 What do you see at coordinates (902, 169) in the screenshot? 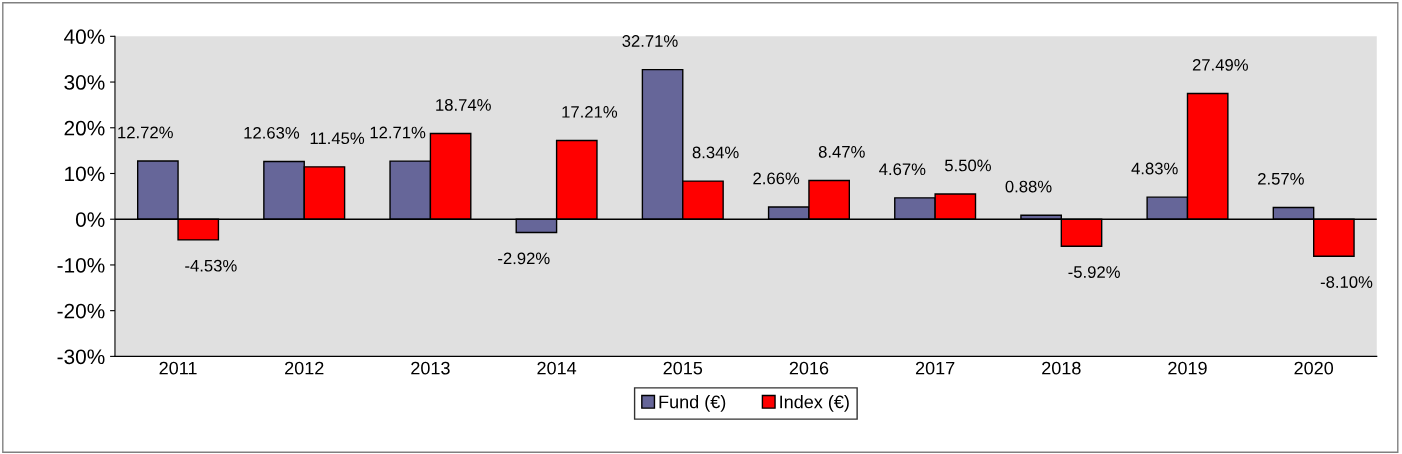
I see `data-label: 4.67%` at bounding box center [902, 169].